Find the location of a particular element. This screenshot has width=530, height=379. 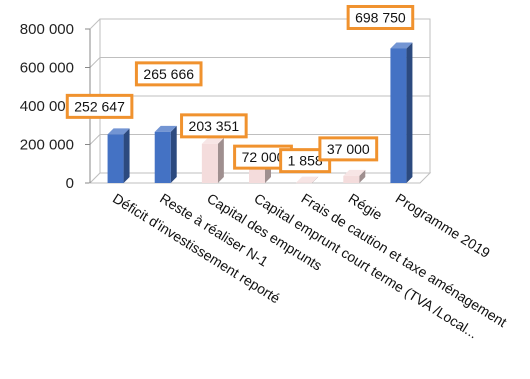

y-tick-label: 200 000 is located at coordinates (47, 145).